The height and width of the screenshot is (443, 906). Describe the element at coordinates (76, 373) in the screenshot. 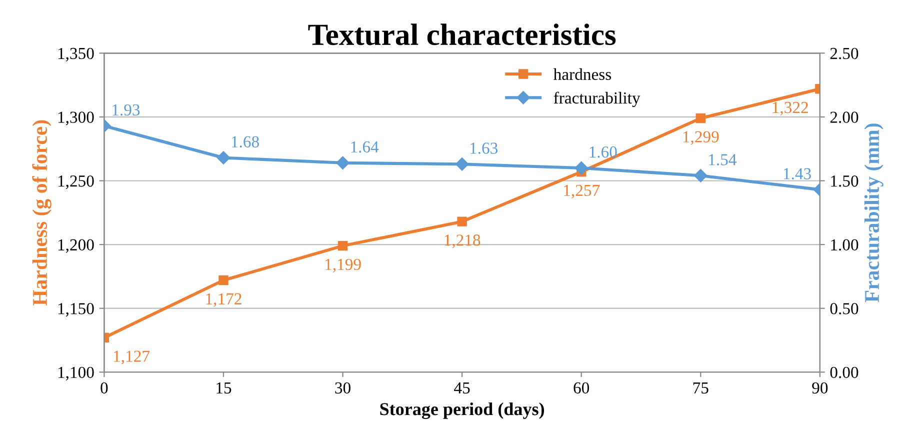

I see `y-tick-label: 1,100` at that location.